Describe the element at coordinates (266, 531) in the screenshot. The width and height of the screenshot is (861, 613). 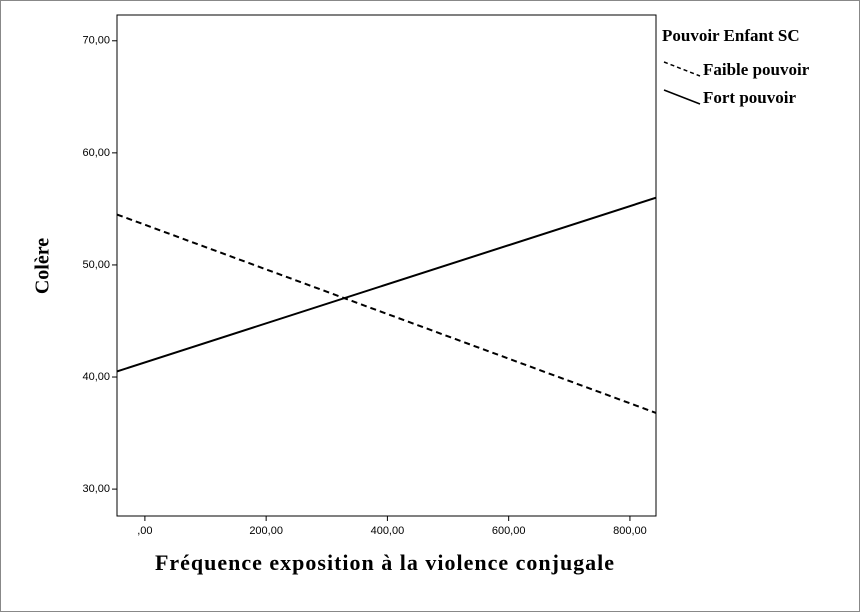
I see `x-tick-label: 200,00` at that location.